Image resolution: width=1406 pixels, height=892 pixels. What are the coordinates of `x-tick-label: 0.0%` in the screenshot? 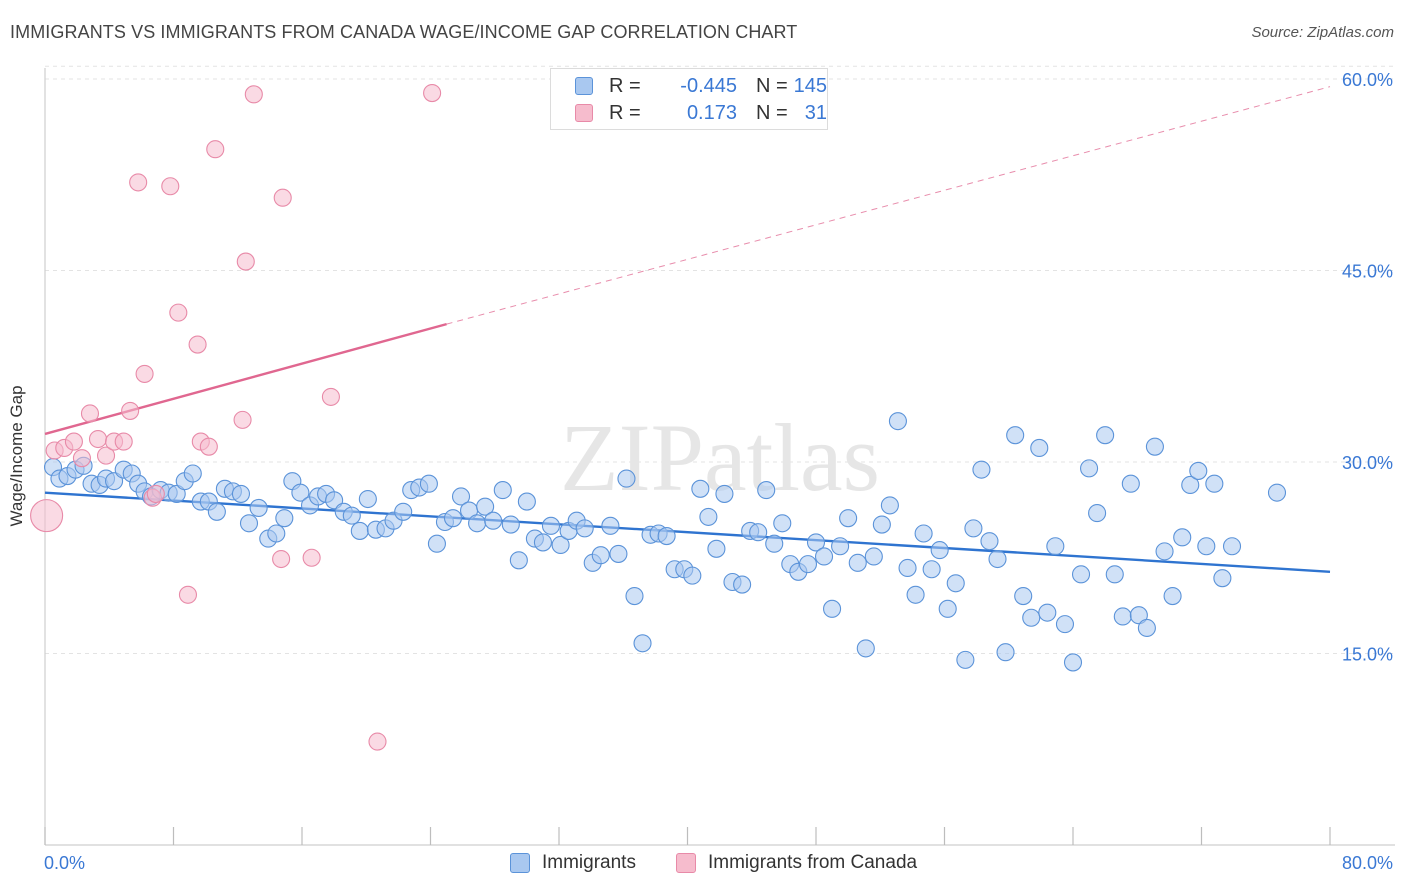 It's located at (64, 863).